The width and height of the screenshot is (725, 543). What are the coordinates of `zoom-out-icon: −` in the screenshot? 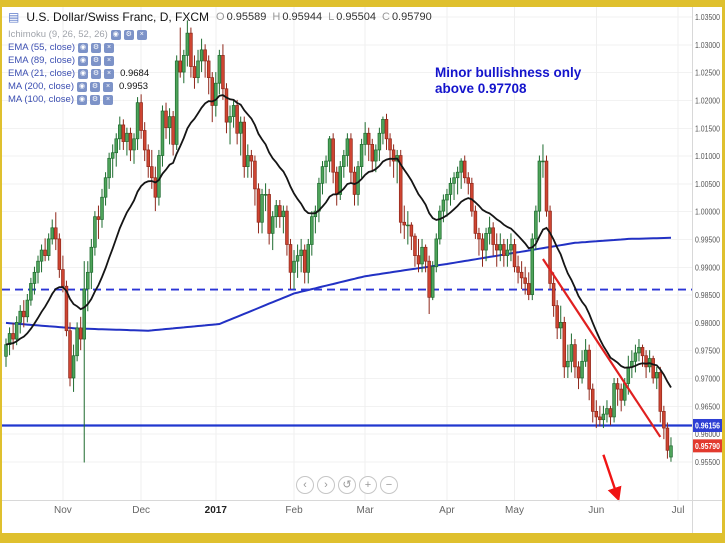 It's located at (389, 485).